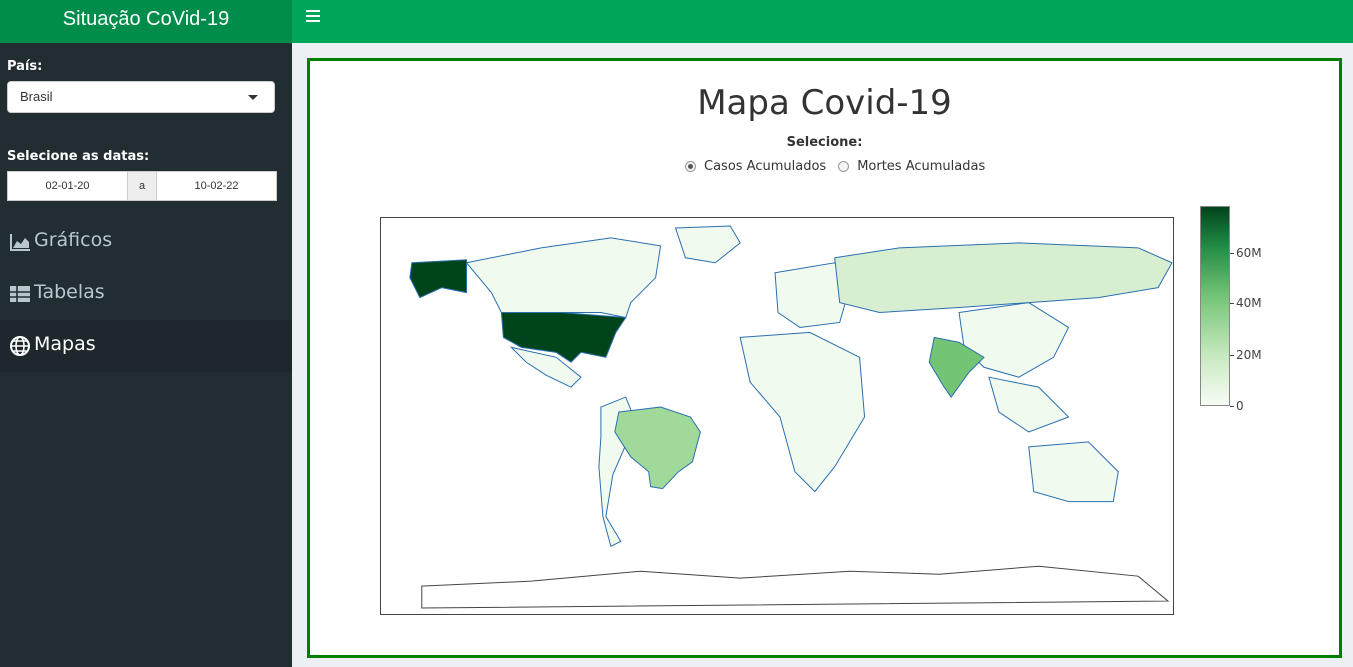  What do you see at coordinates (313, 17) in the screenshot?
I see `menu-toggle-icon` at bounding box center [313, 17].